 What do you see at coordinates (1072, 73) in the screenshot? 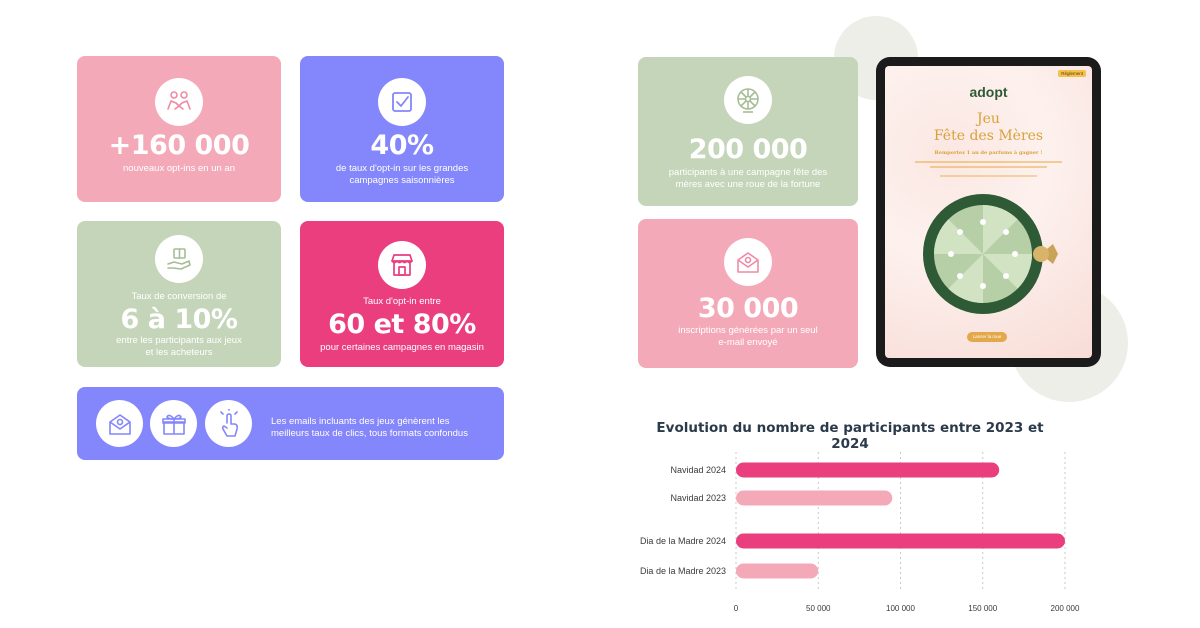
I see `tablet-badge: Règlement` at bounding box center [1072, 73].